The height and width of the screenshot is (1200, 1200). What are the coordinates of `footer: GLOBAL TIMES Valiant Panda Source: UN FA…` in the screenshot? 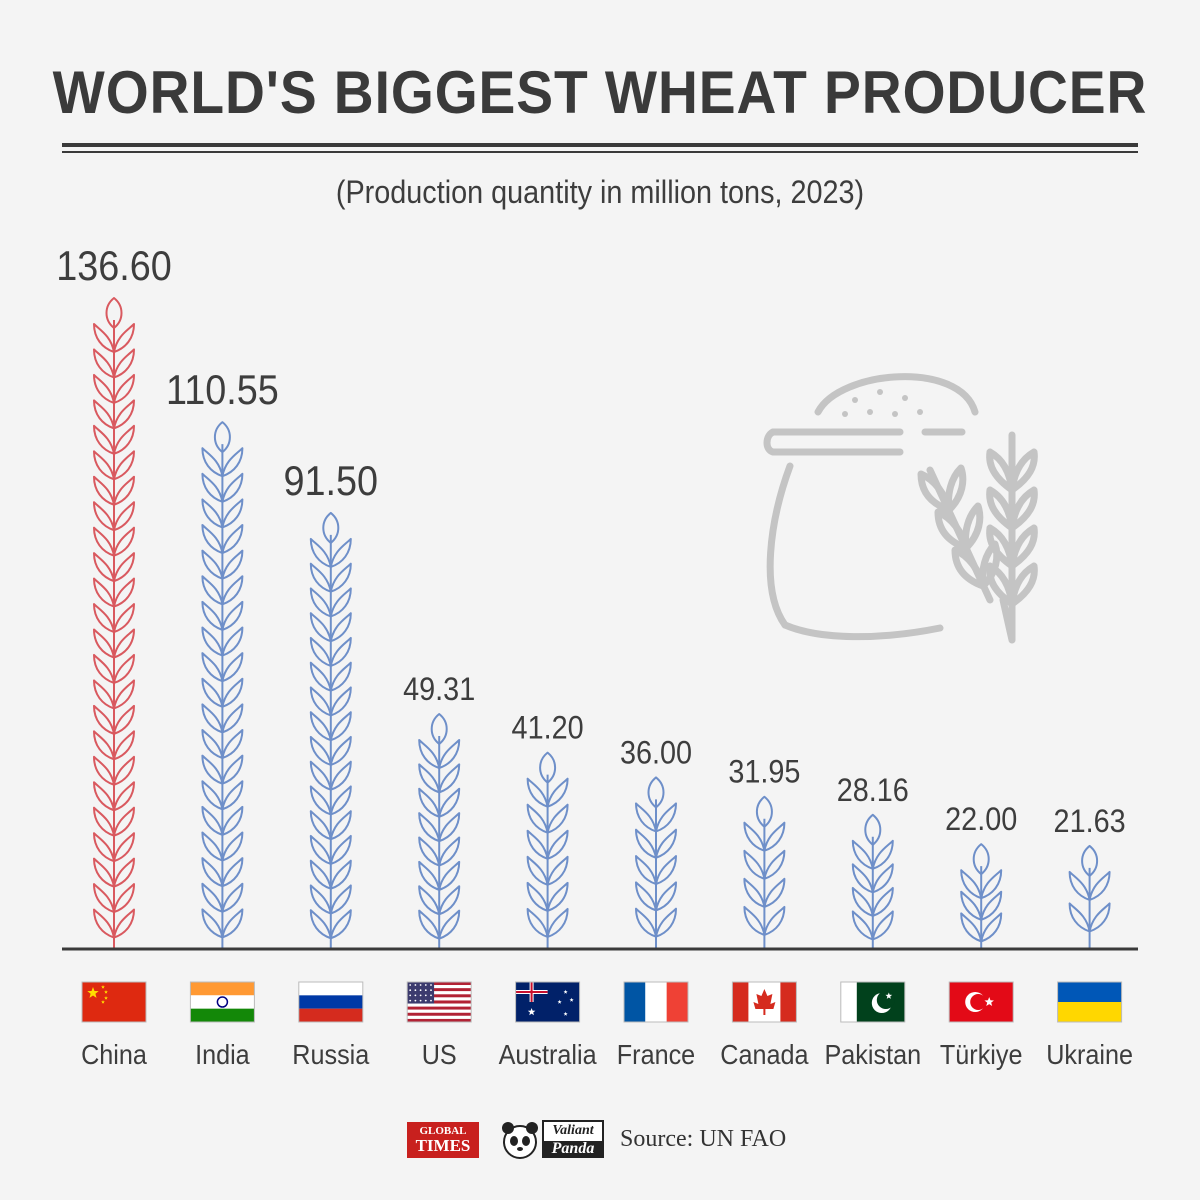 It's located at (600, 1141).